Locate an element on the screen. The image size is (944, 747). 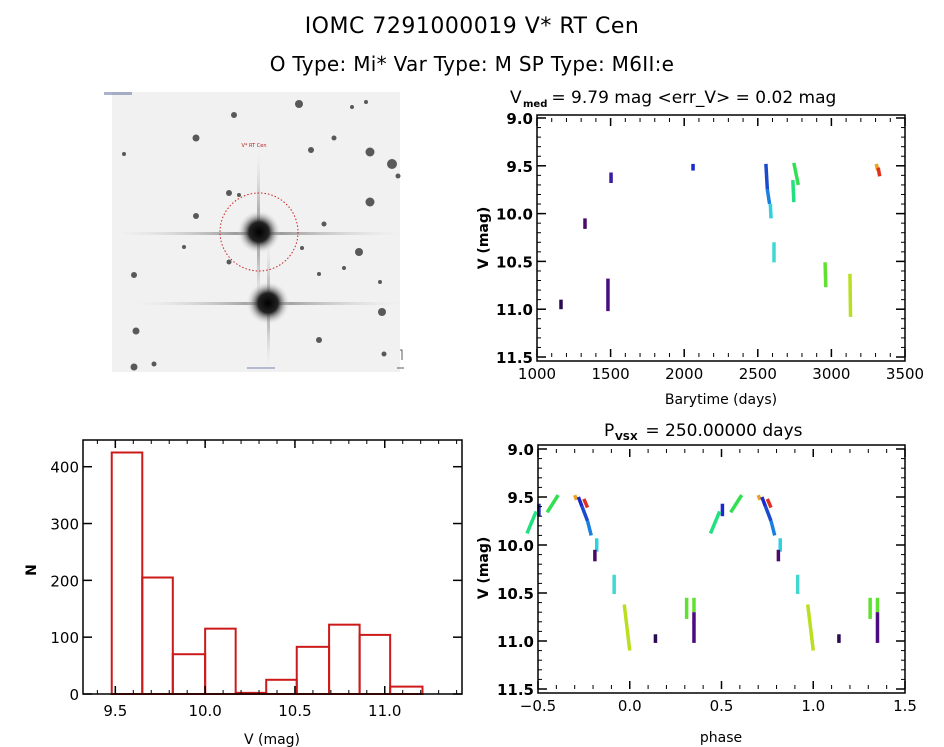
y-tick-label: 10.0 is located at coordinates (514, 215).